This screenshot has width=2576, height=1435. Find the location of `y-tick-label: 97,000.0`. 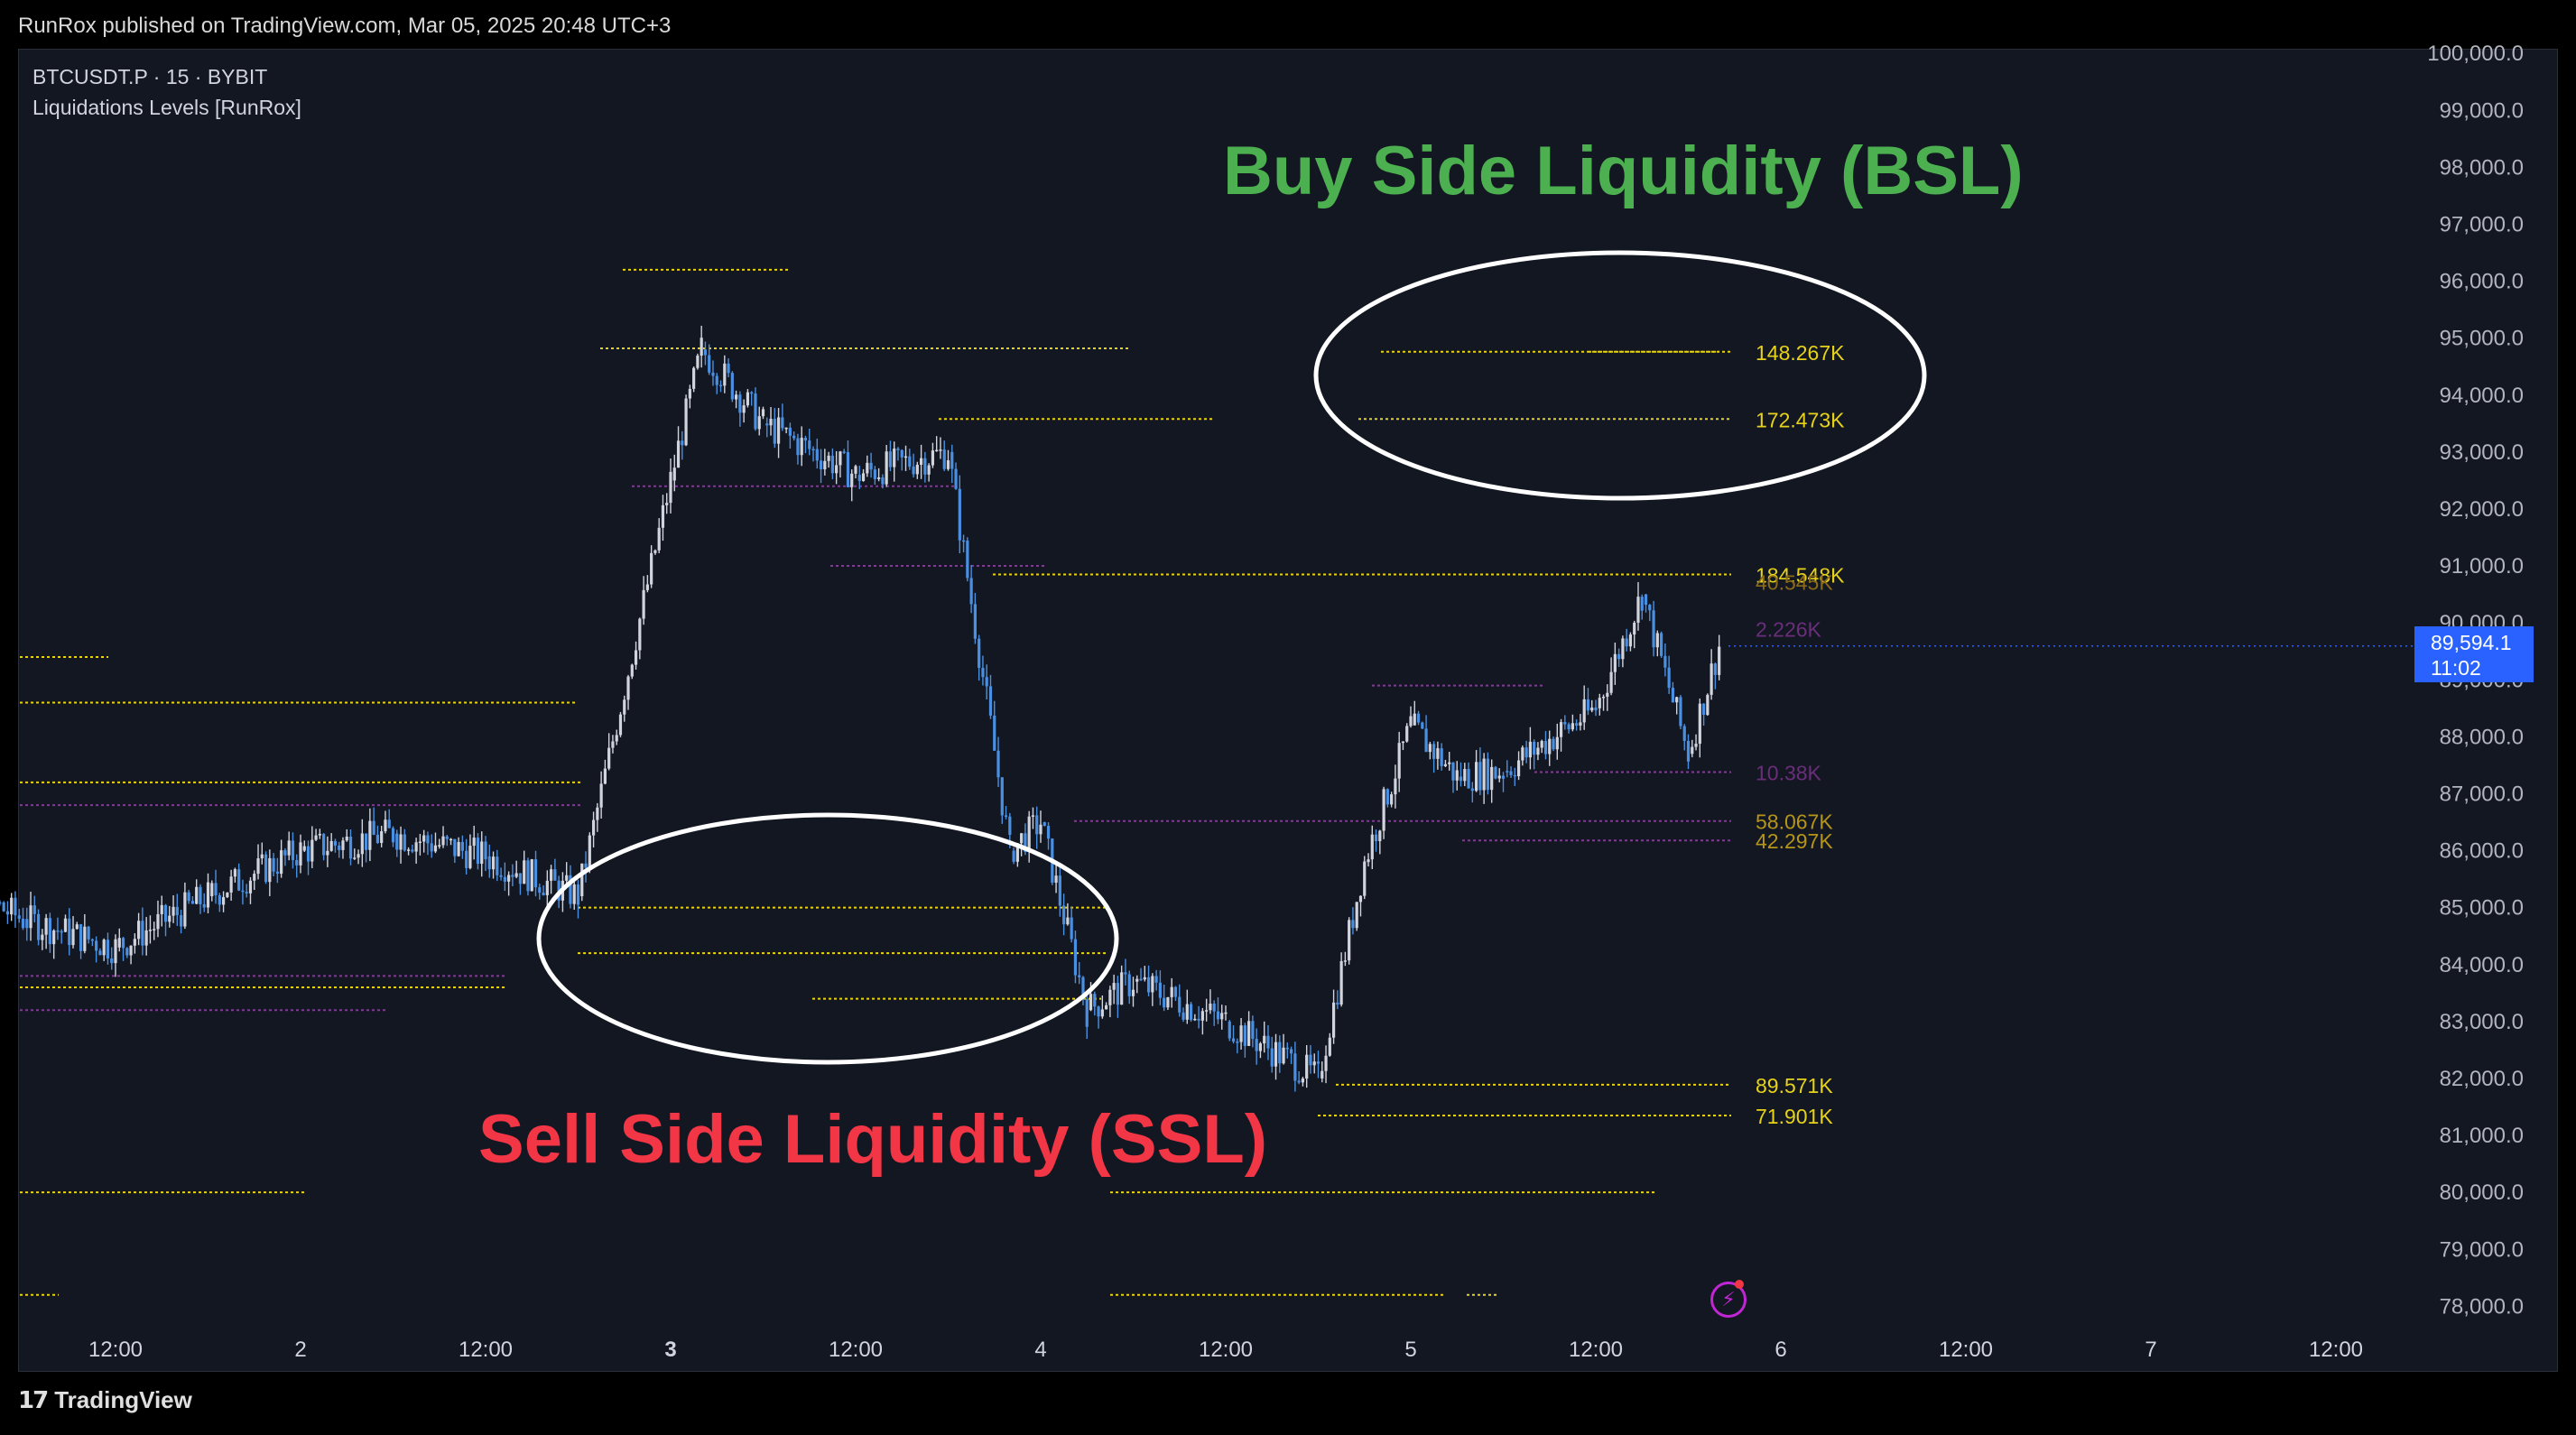

y-tick-label: 97,000.0 is located at coordinates (2482, 224).